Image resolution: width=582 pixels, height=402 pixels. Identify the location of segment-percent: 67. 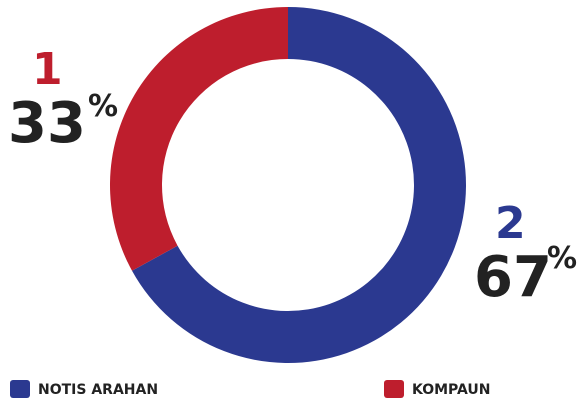
(513, 277).